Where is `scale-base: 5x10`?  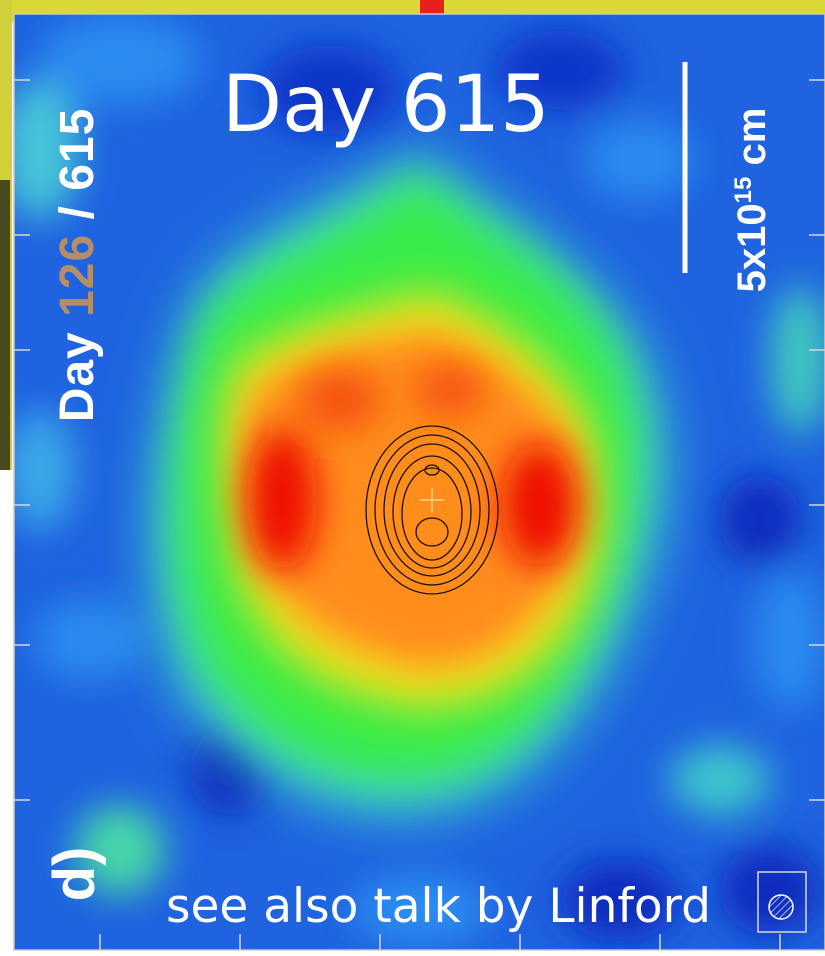 scale-base: 5x10 is located at coordinates (752, 248).